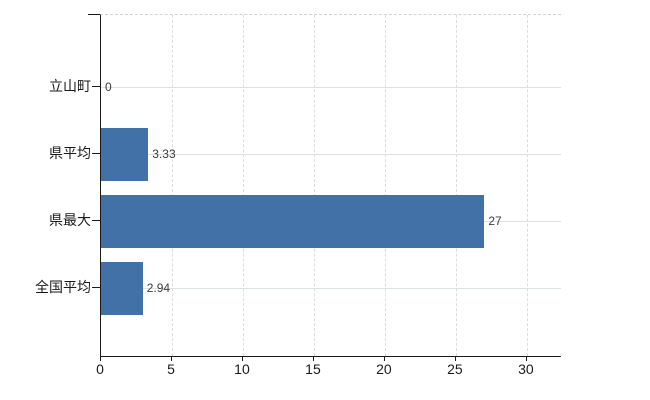  Describe the element at coordinates (313, 369) in the screenshot. I see `x-axis-label: 15` at that location.